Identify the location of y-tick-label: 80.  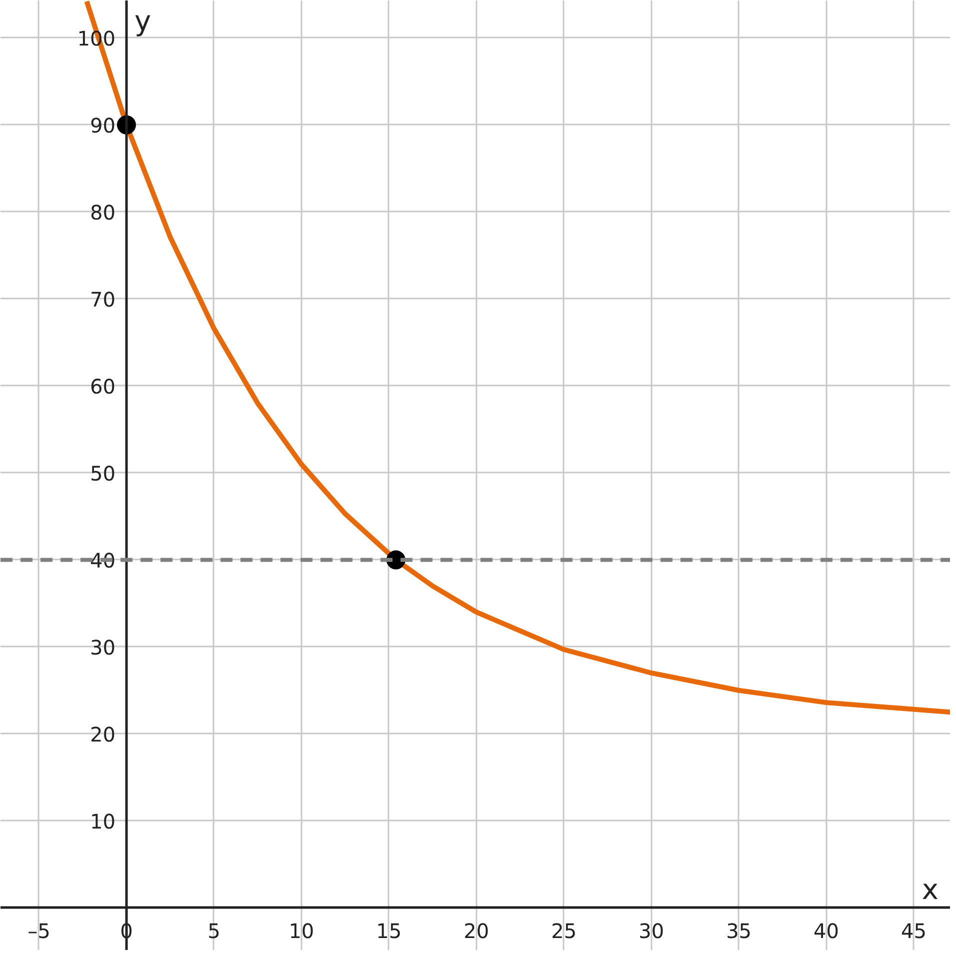
(103, 212).